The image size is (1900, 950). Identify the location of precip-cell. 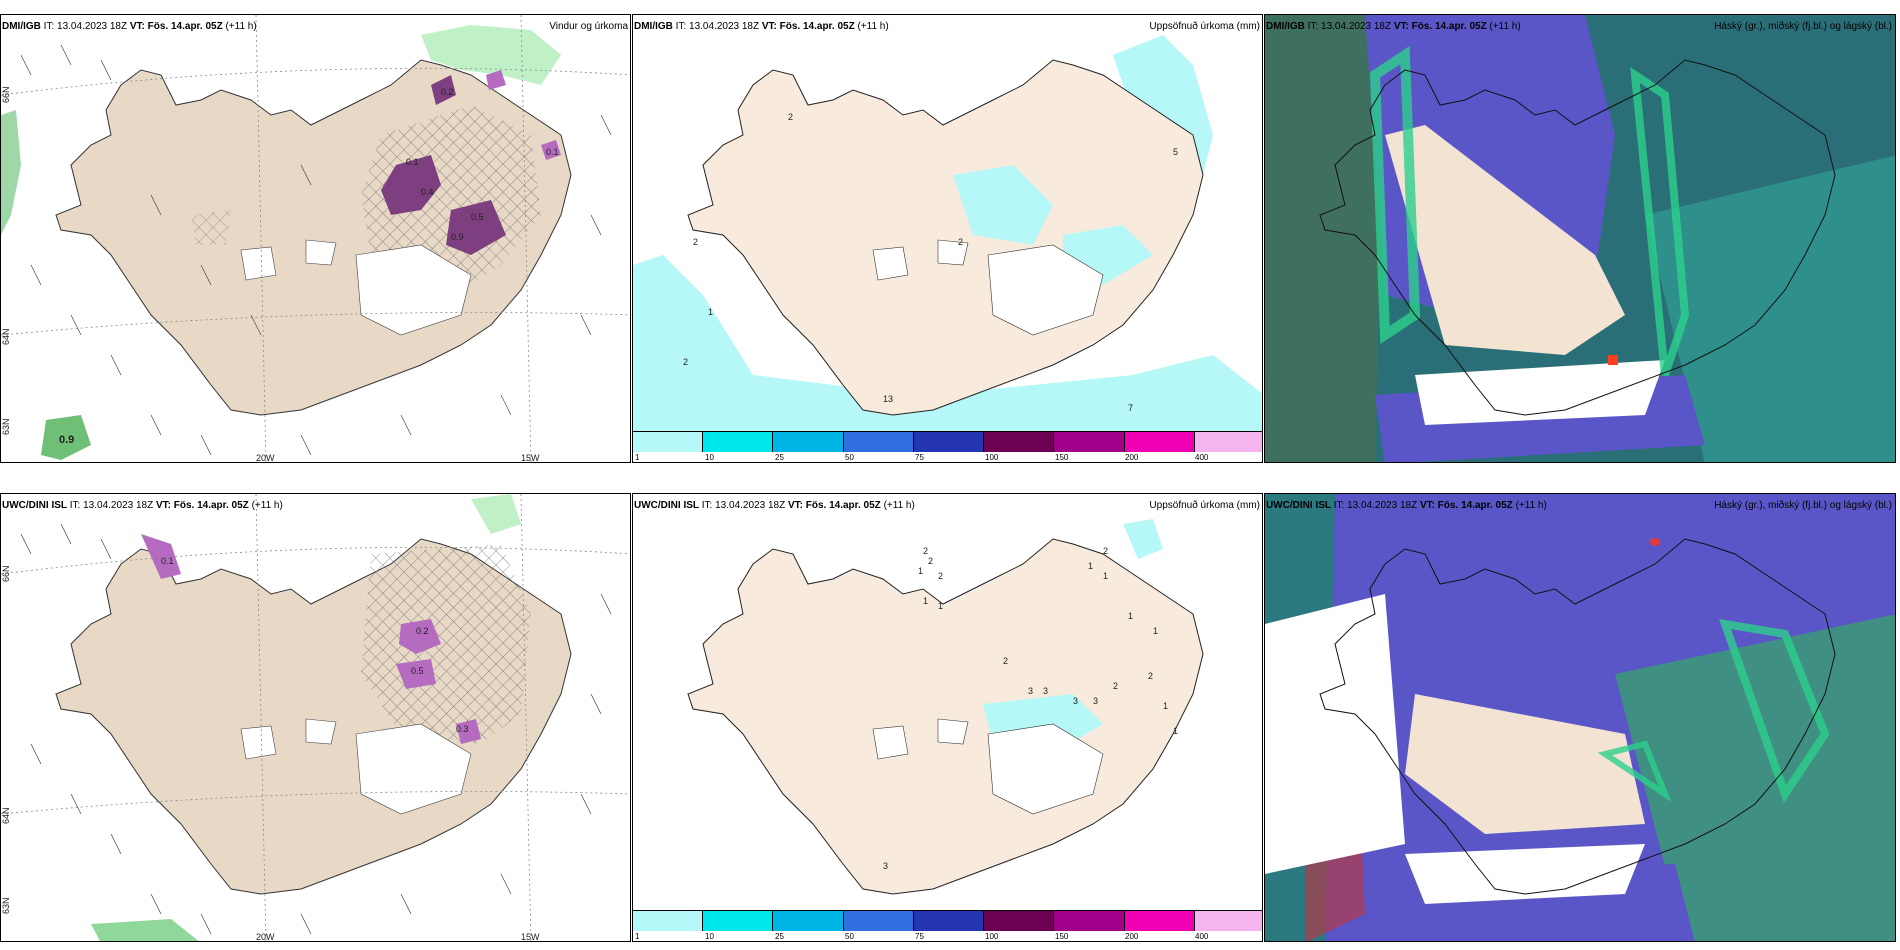
(411, 185).